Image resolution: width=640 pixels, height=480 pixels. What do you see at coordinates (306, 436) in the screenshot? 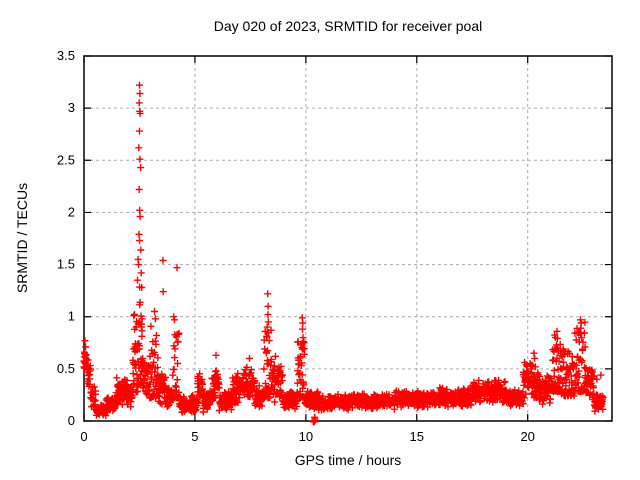
I see `x-tick-label: 10` at bounding box center [306, 436].